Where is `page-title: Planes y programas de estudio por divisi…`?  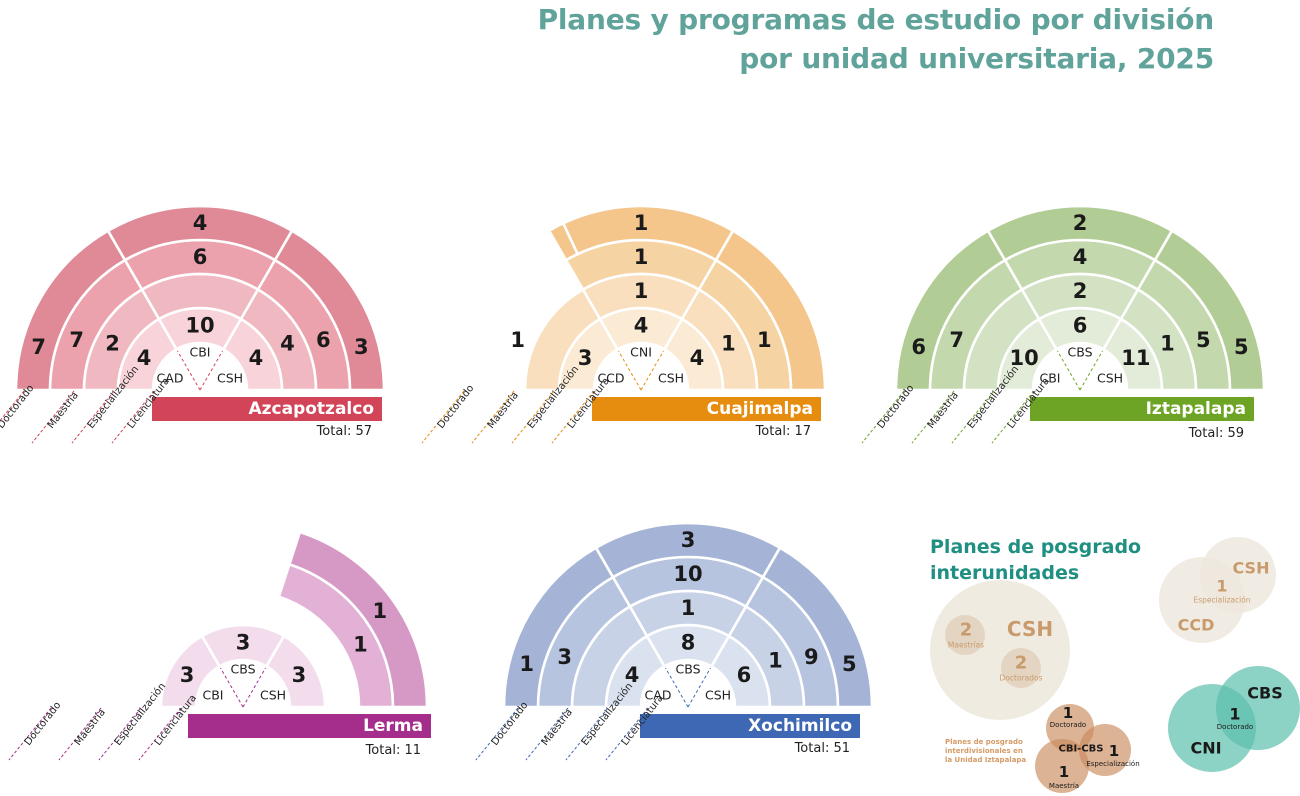
page-title: Planes y programas de estudio por divisi… is located at coordinates (876, 39).